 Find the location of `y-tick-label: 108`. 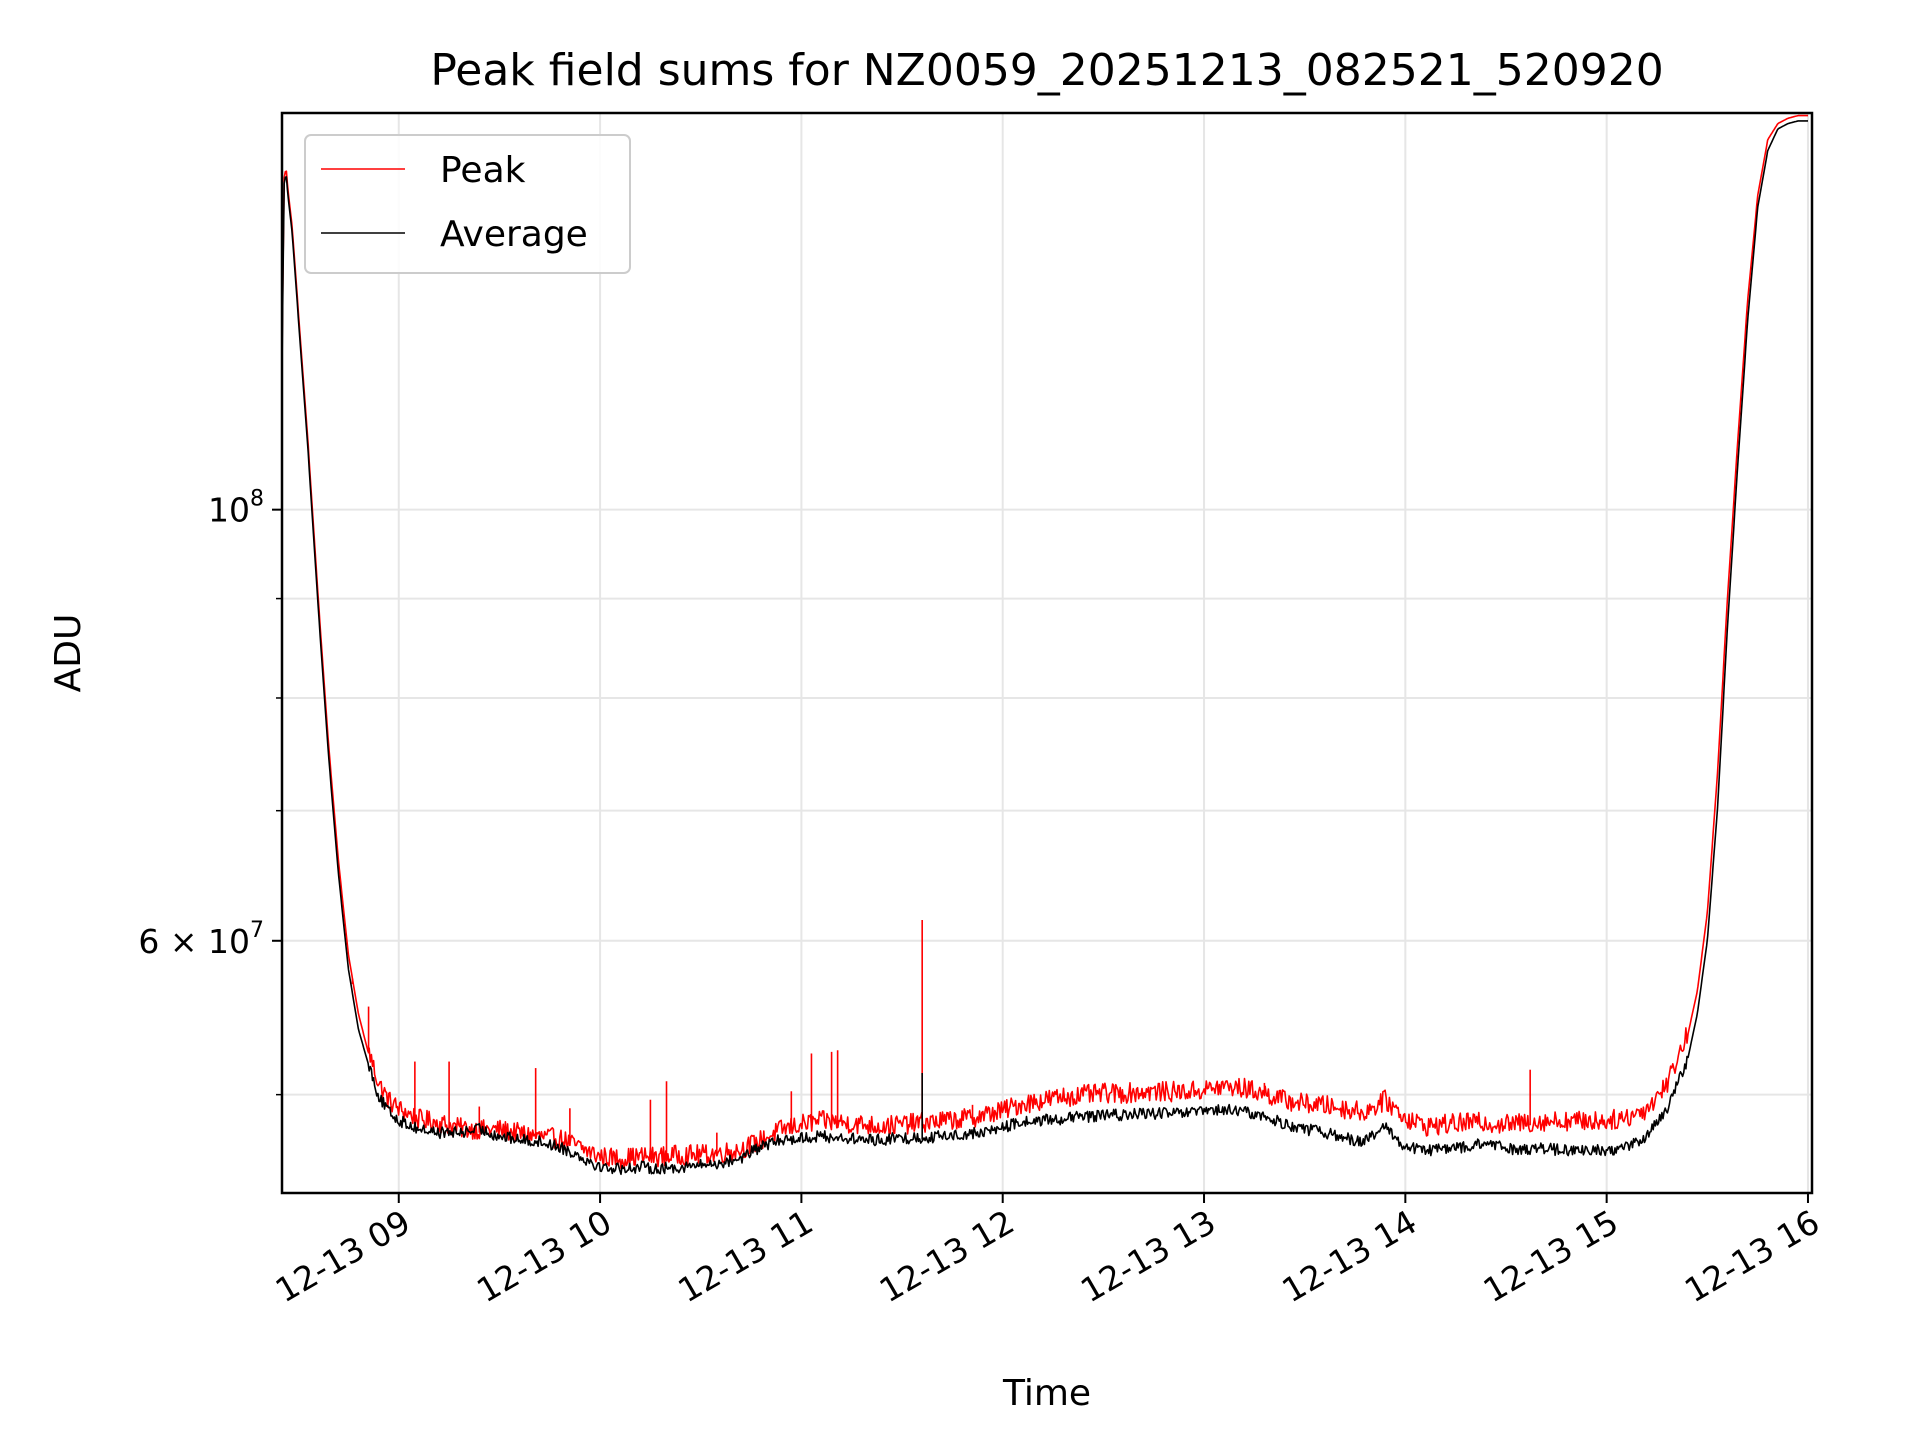

y-tick-label: 108 is located at coordinates (236, 508).